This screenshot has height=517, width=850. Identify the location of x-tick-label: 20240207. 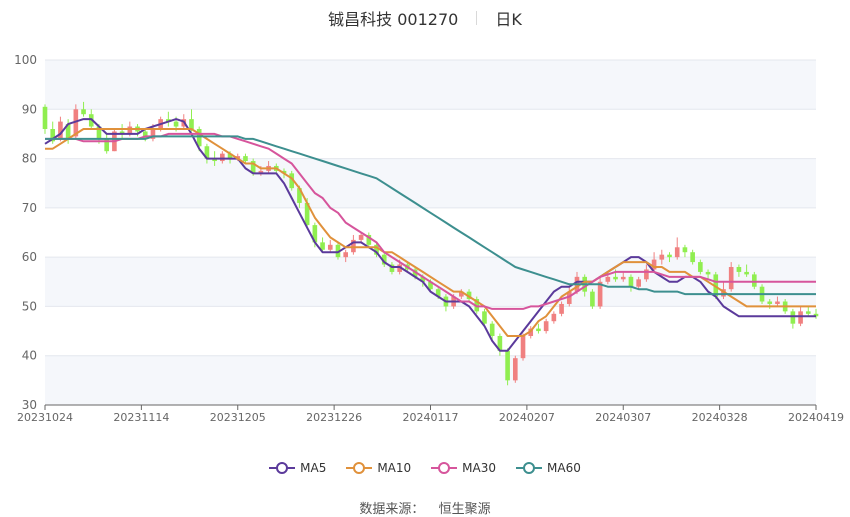
(527, 417).